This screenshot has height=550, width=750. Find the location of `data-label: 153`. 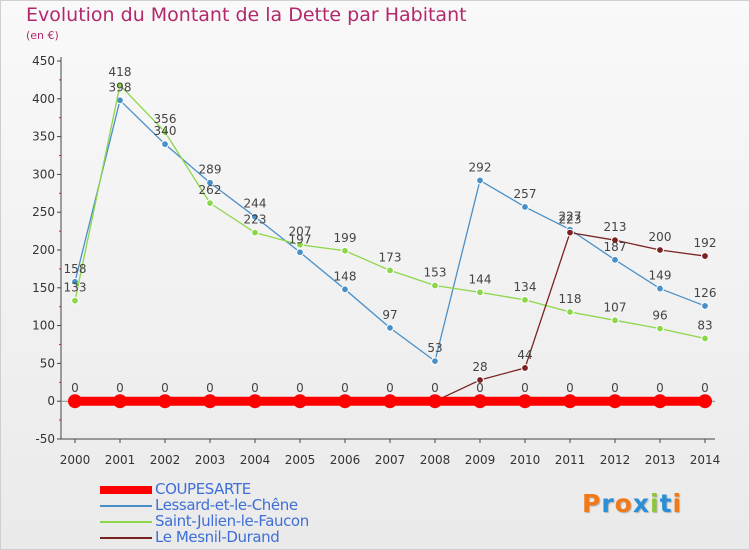

data-label: 153 is located at coordinates (435, 273).